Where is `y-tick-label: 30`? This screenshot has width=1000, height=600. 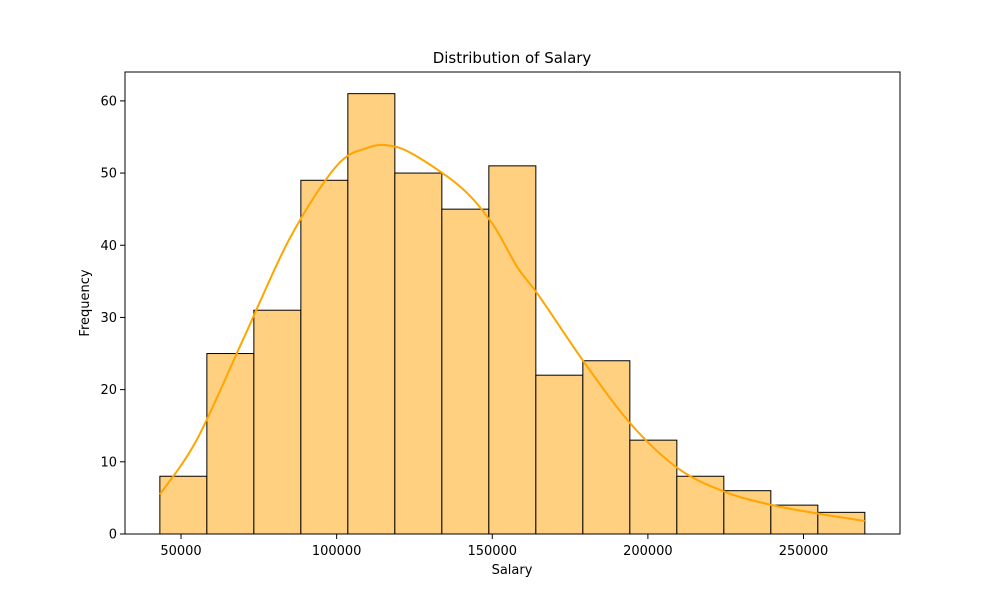 y-tick-label: 30 is located at coordinates (108, 318).